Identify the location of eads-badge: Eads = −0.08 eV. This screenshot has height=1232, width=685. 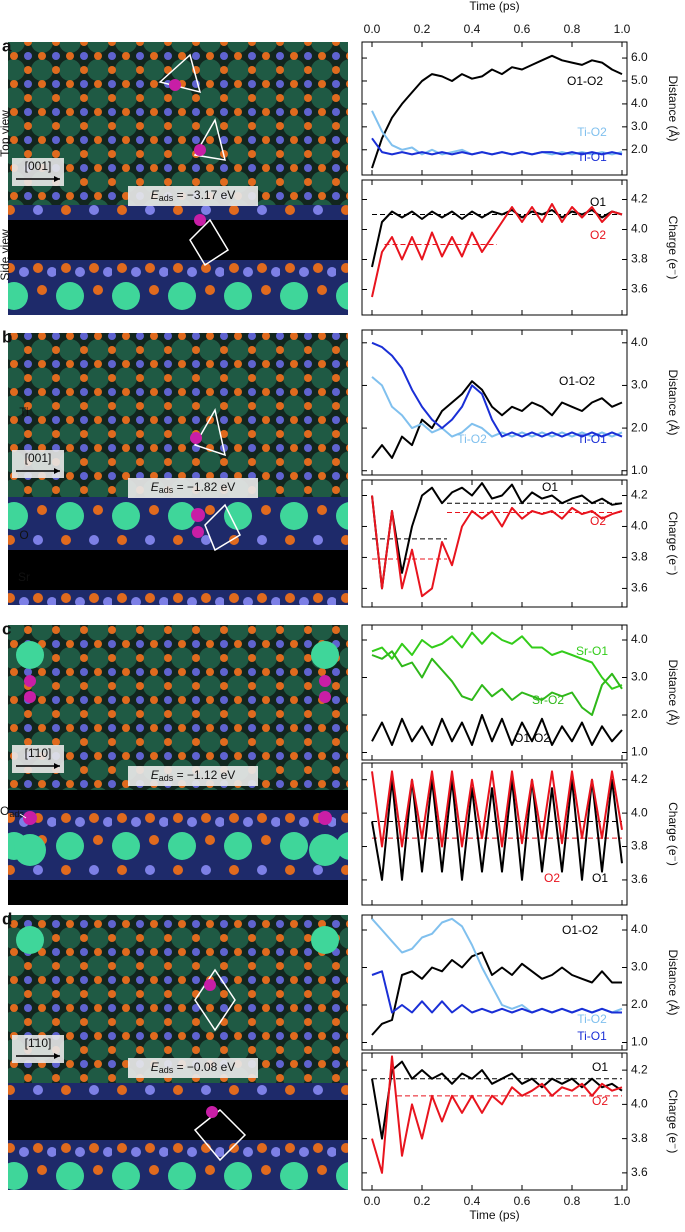
(193, 1068).